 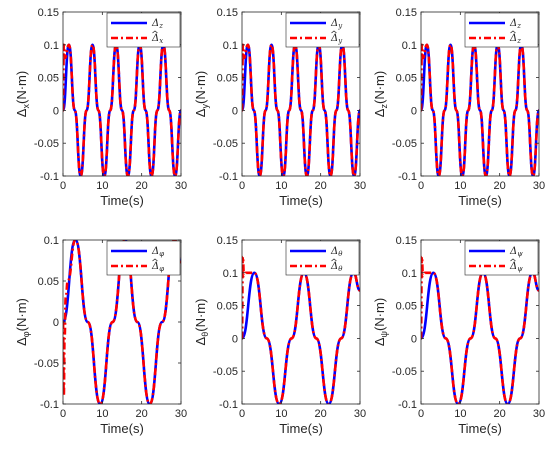 I want to click on y-axis-label: Δz(N·m), so click(x=380, y=94).